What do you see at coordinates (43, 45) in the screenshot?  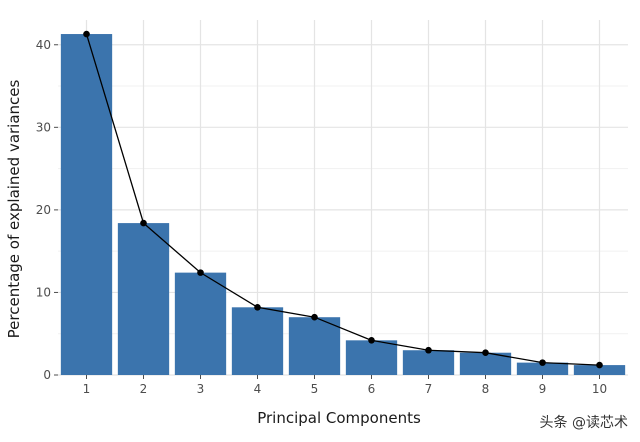 I see `y-tick-label: 40` at bounding box center [43, 45].